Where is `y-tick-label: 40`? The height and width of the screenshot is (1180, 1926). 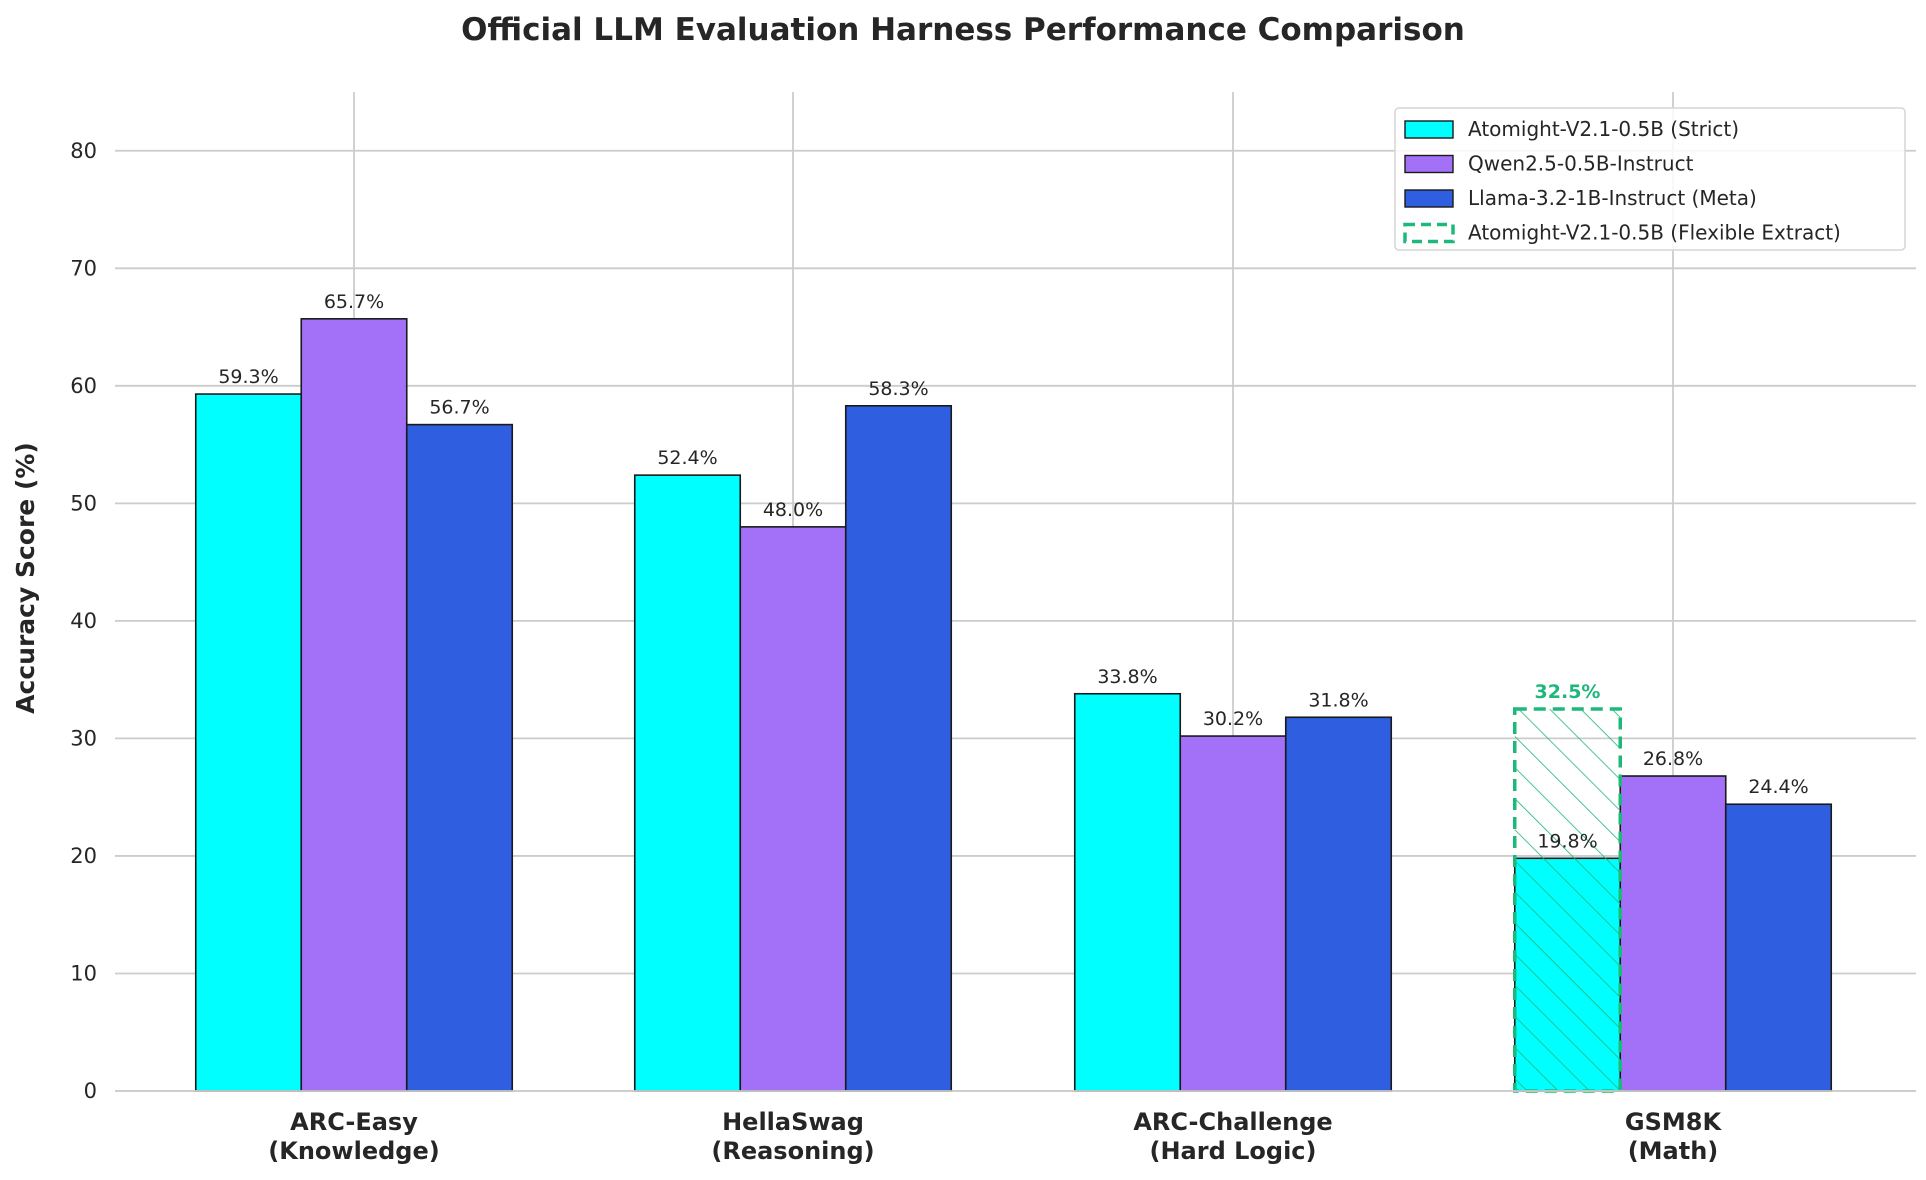 y-tick-label: 40 is located at coordinates (83, 621).